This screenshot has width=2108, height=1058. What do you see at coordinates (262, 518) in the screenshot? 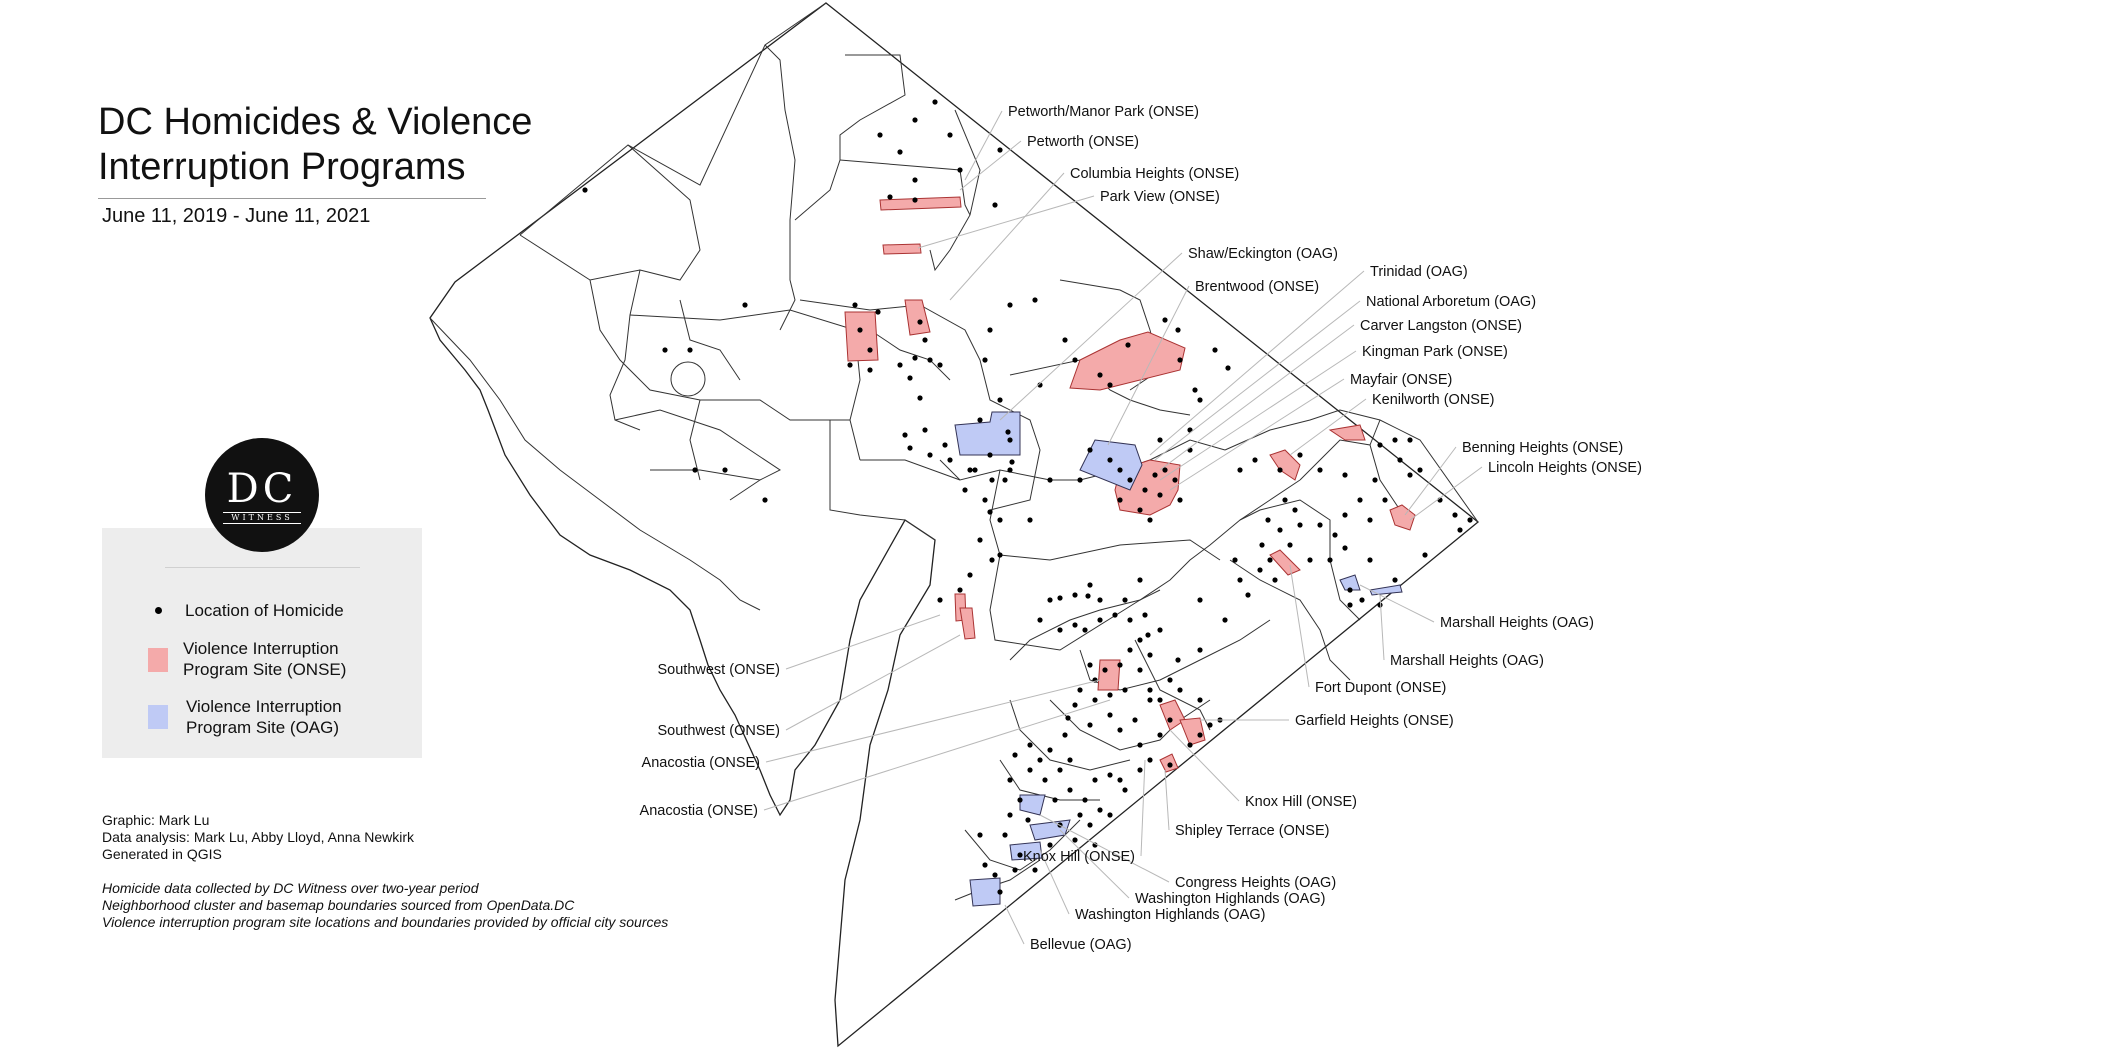
I see `logo-sub-text: WITNESS` at bounding box center [262, 518].